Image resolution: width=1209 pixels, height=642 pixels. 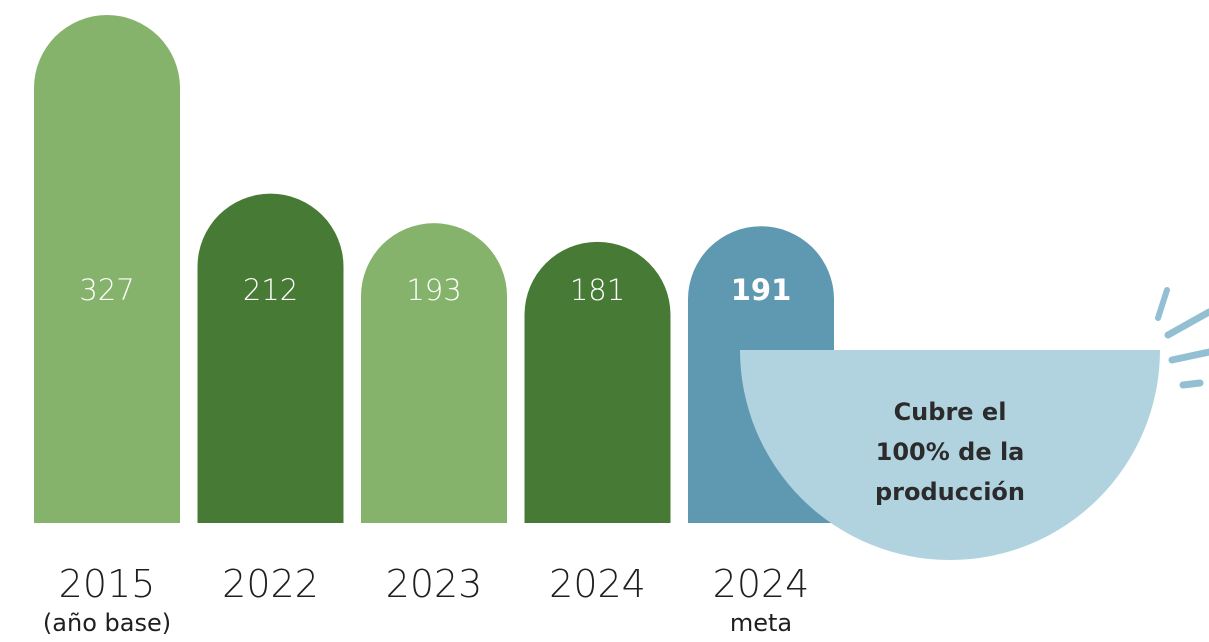 What do you see at coordinates (597, 290) in the screenshot?
I see `bar-value-label: 181` at bounding box center [597, 290].